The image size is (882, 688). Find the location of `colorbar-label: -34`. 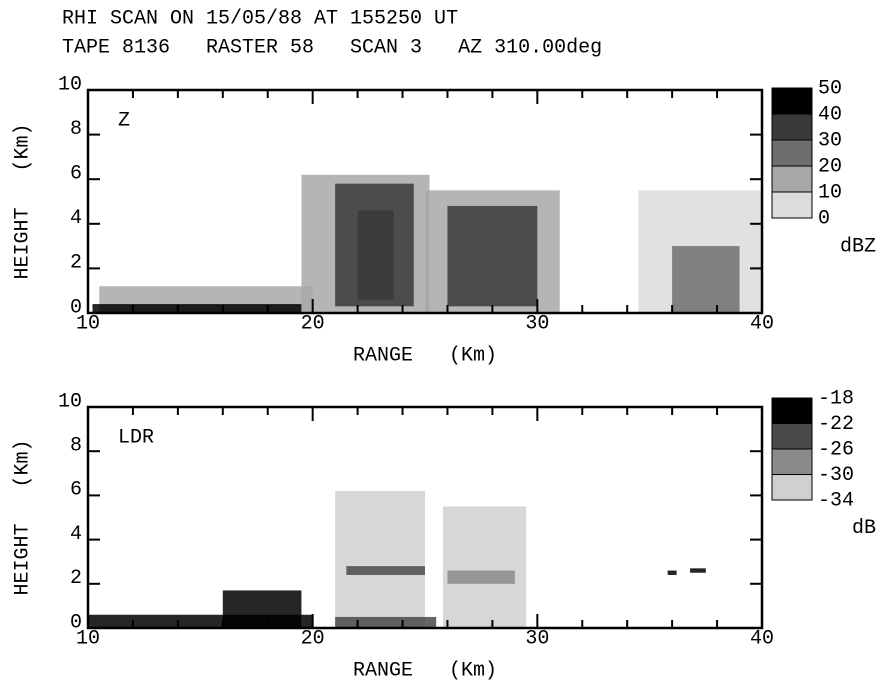

colorbar-label: -34 is located at coordinates (836, 500).